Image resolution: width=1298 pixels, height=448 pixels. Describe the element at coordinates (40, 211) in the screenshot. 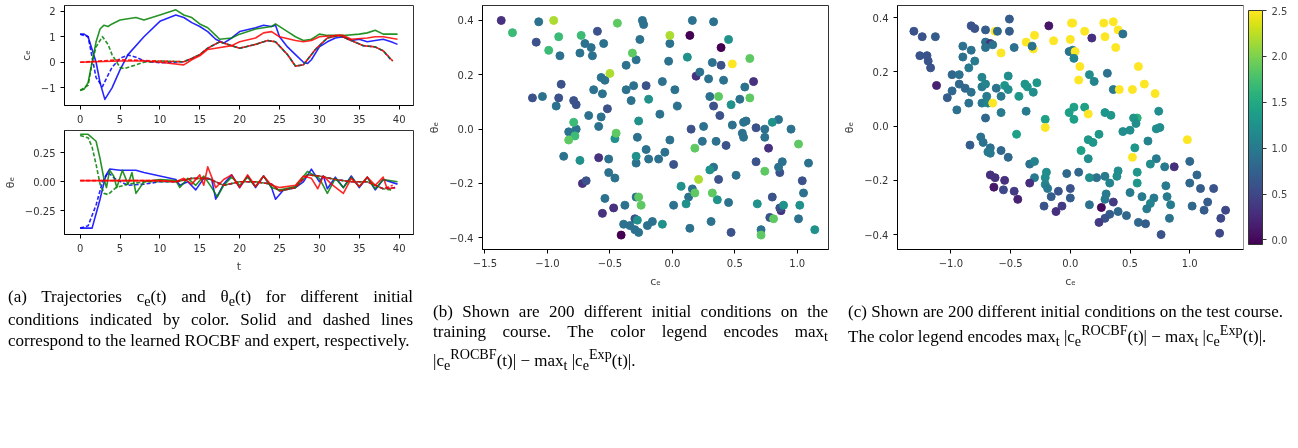

I see `y-tick-label: −0.25` at that location.